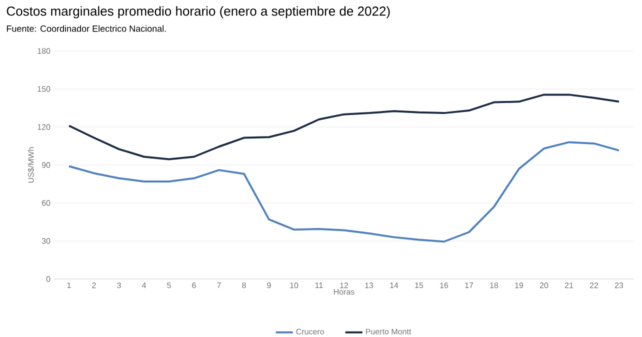 This screenshot has width=642, height=337. What do you see at coordinates (48, 279) in the screenshot?
I see `y-tick-label: 0` at bounding box center [48, 279].